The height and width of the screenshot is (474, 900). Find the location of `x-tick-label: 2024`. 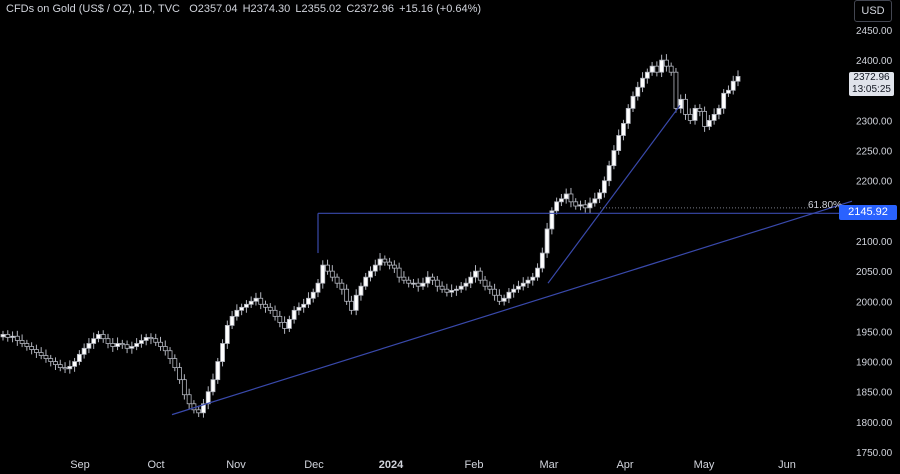

x-tick-label: 2024 is located at coordinates (391, 465).